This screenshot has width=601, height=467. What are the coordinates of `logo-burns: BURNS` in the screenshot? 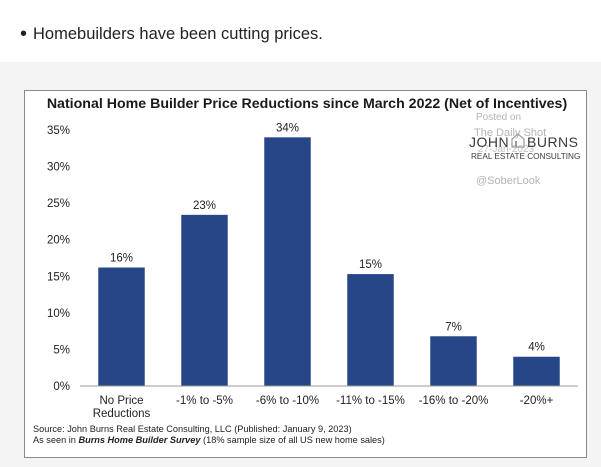 It's located at (553, 142).